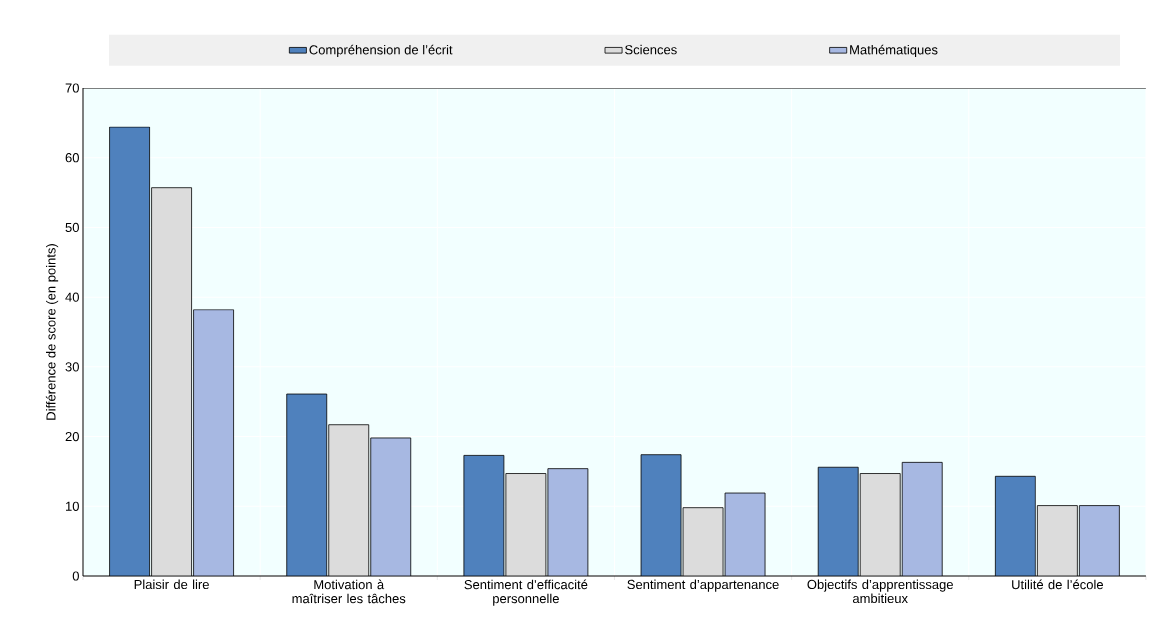  Describe the element at coordinates (52, 332) in the screenshot. I see `y-axis-title: Différence de score (en points)` at that location.